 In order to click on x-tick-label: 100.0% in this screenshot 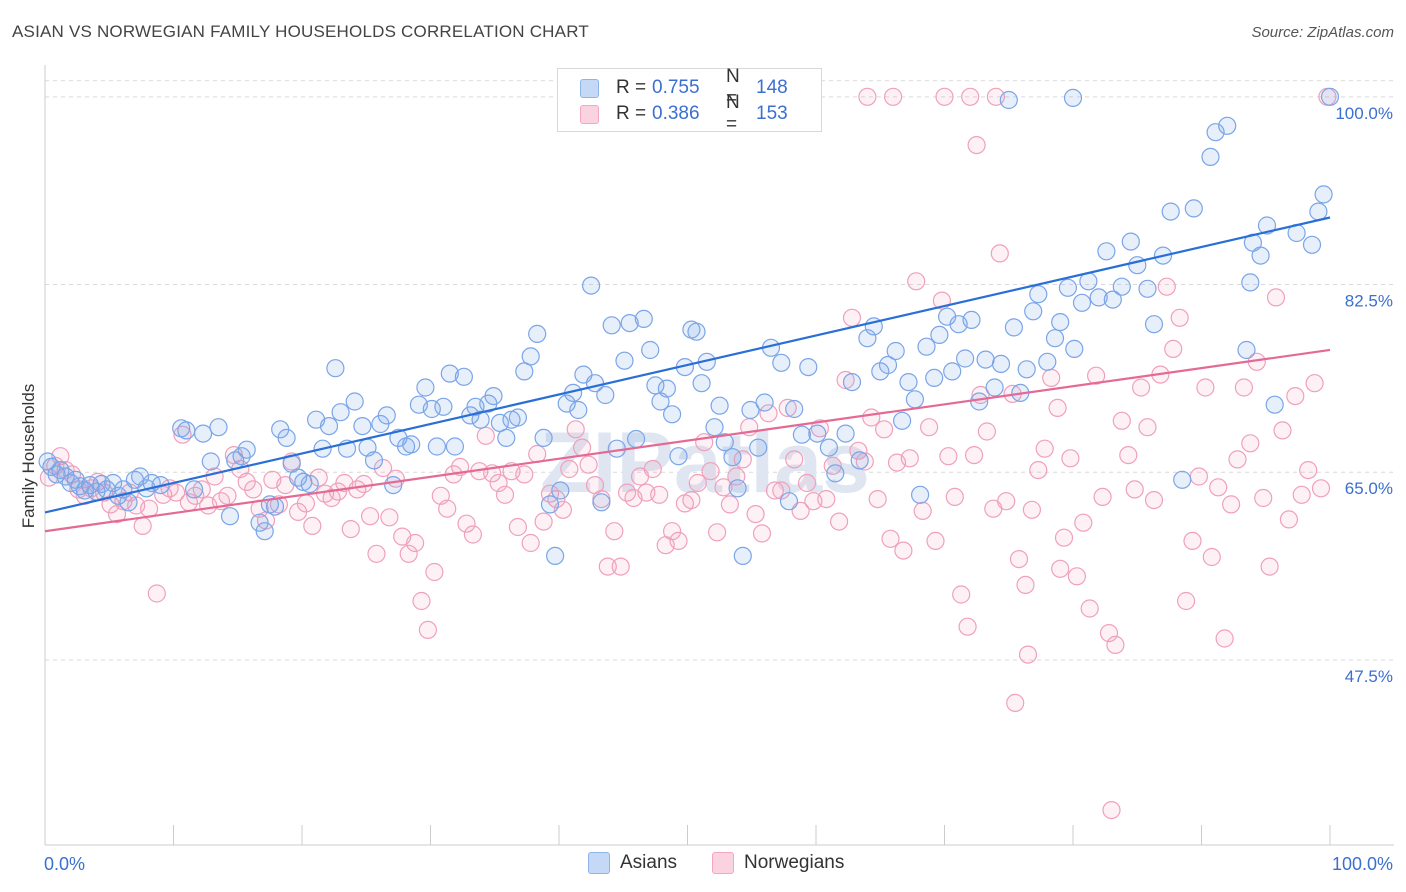, I will do `click(1362, 864)`.